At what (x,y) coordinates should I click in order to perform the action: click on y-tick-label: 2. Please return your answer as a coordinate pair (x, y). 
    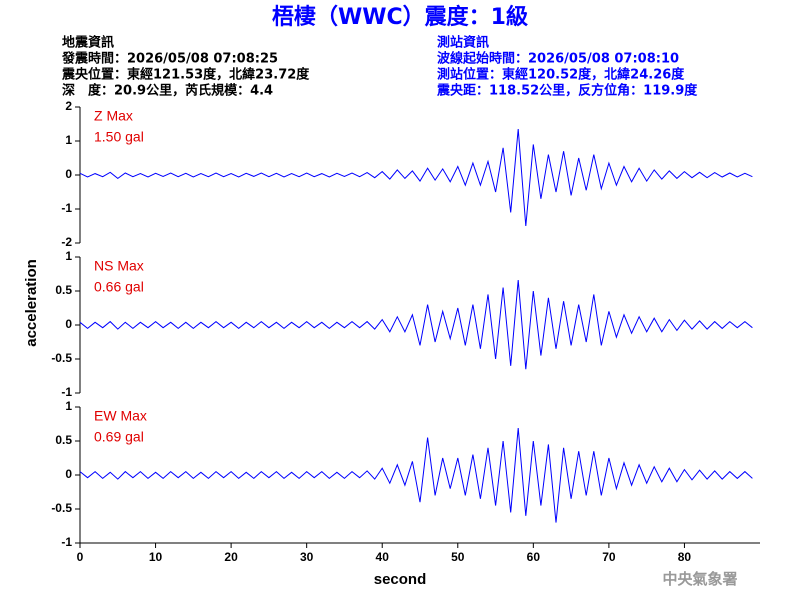
    Looking at the image, I should click on (68, 106).